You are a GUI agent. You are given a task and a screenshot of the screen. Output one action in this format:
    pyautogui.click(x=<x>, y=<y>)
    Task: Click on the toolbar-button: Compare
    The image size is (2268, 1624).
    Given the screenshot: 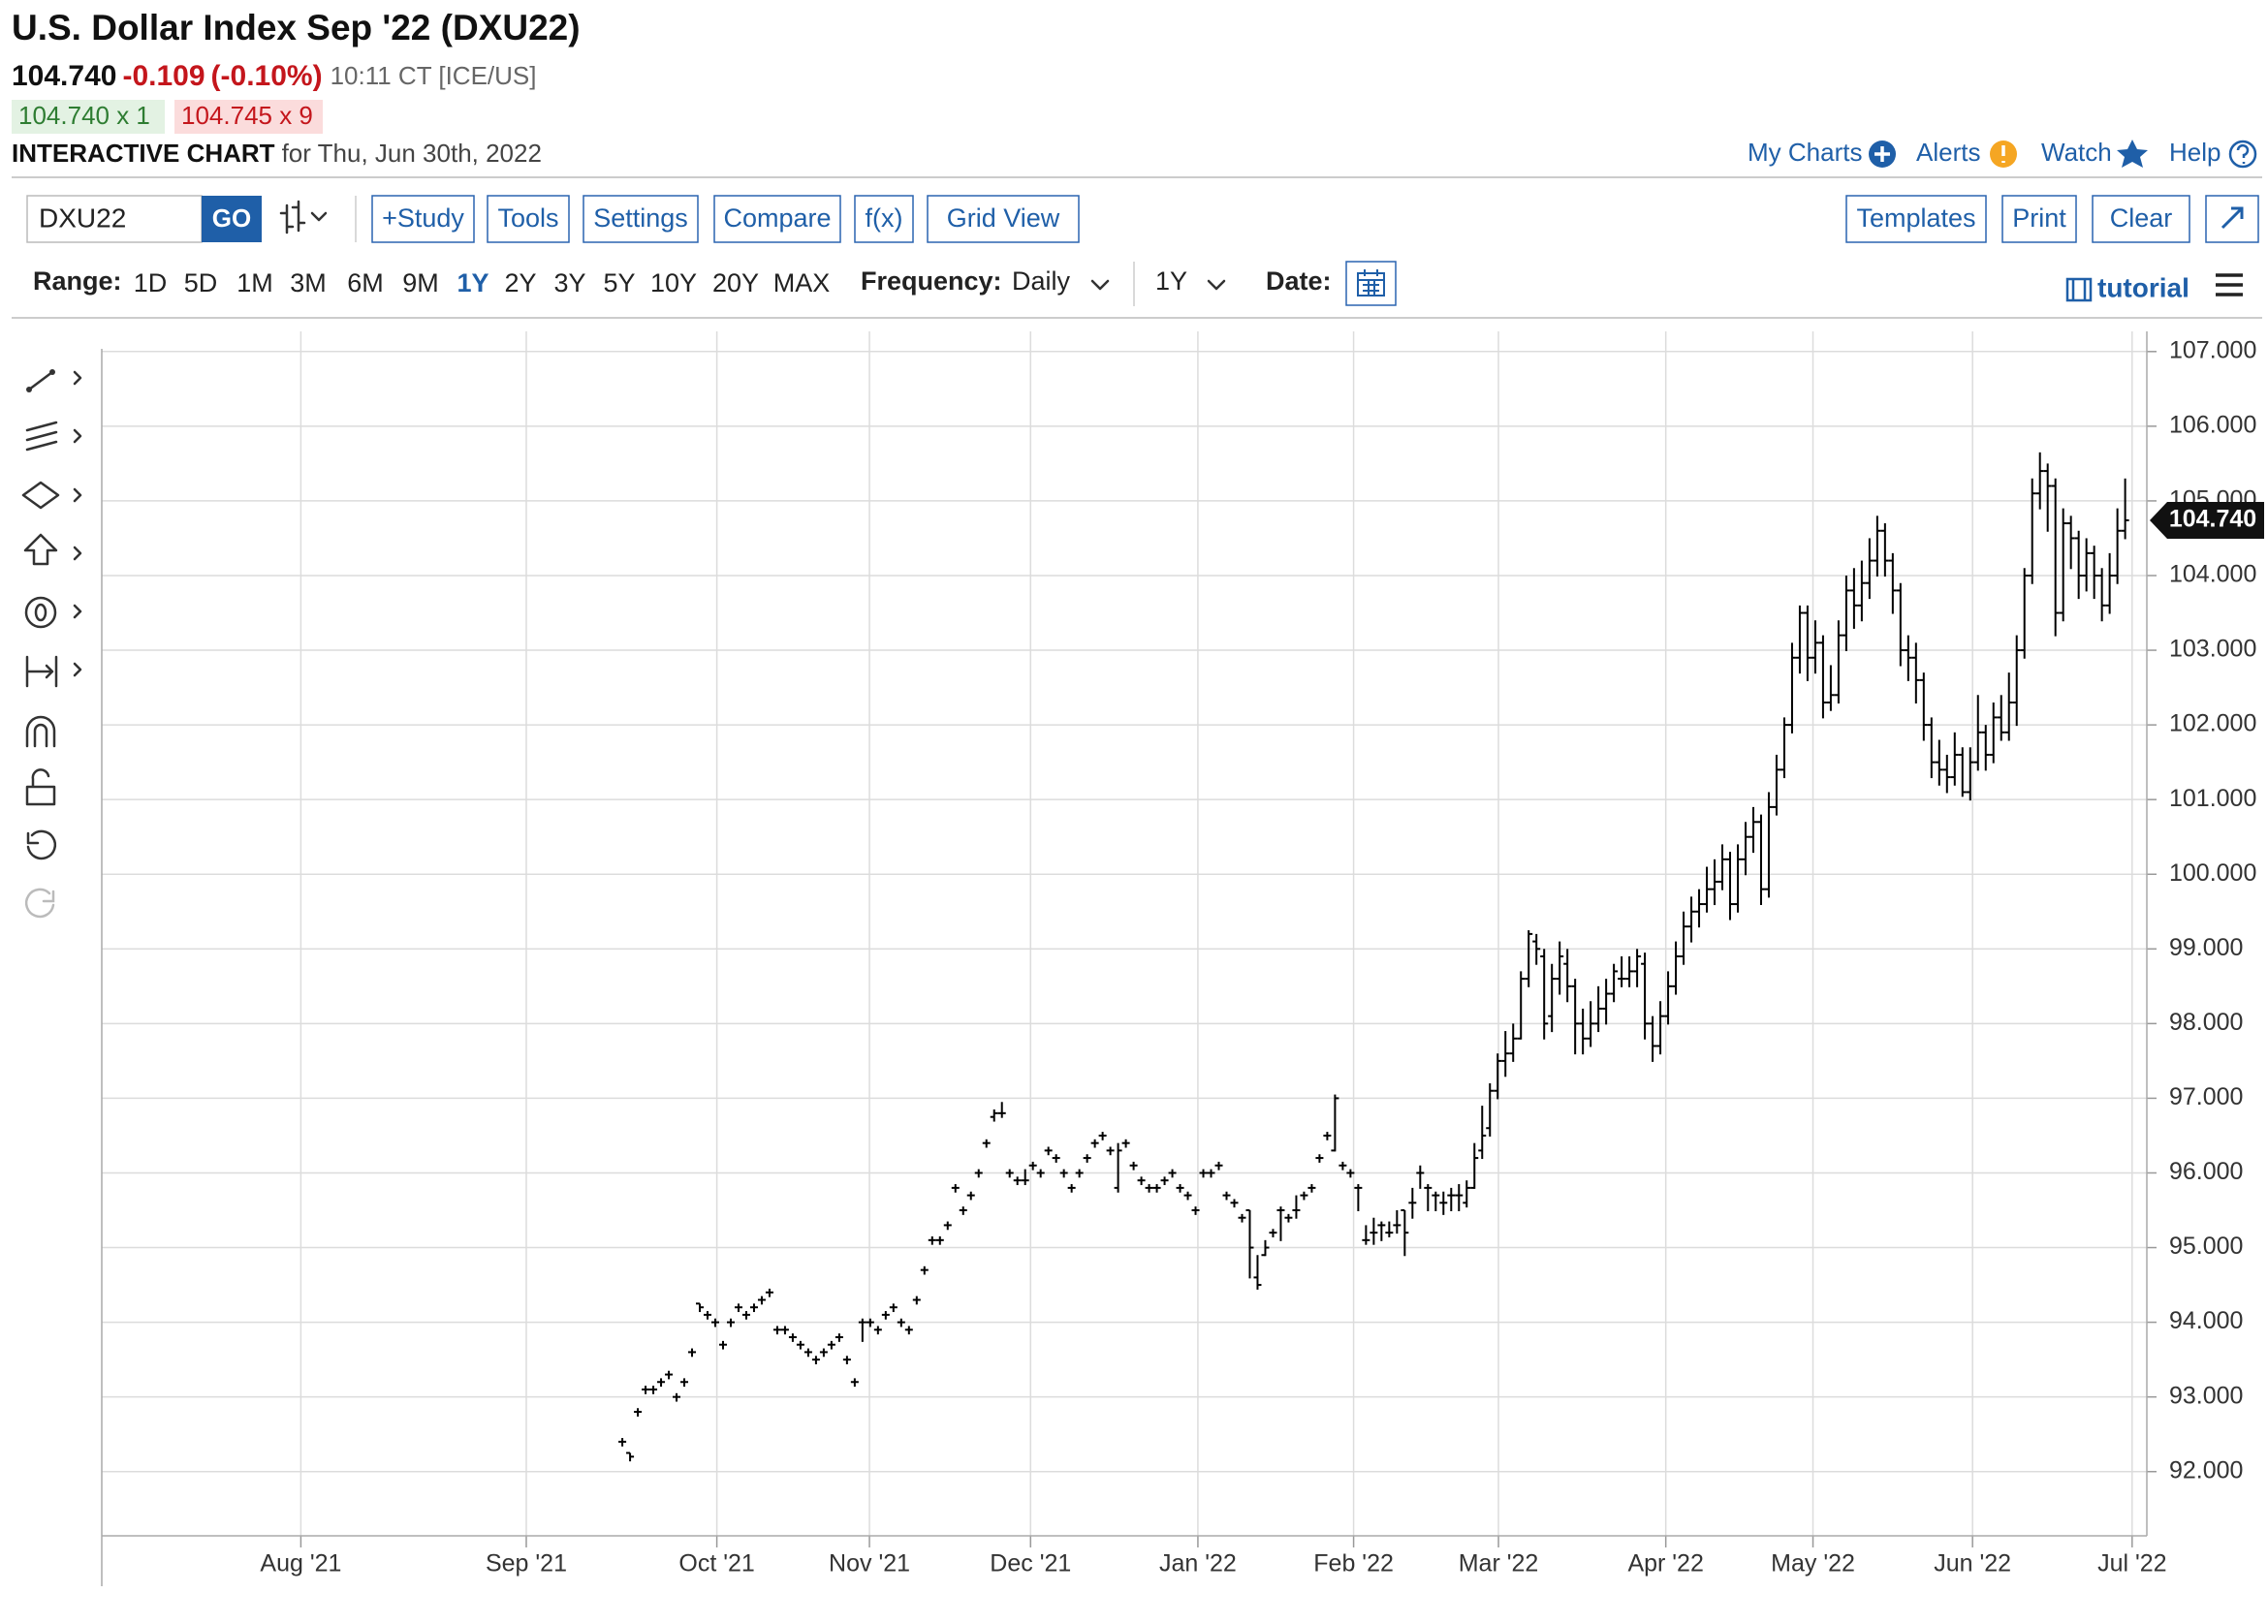 What is the action you would take?
    pyautogui.click(x=777, y=219)
    